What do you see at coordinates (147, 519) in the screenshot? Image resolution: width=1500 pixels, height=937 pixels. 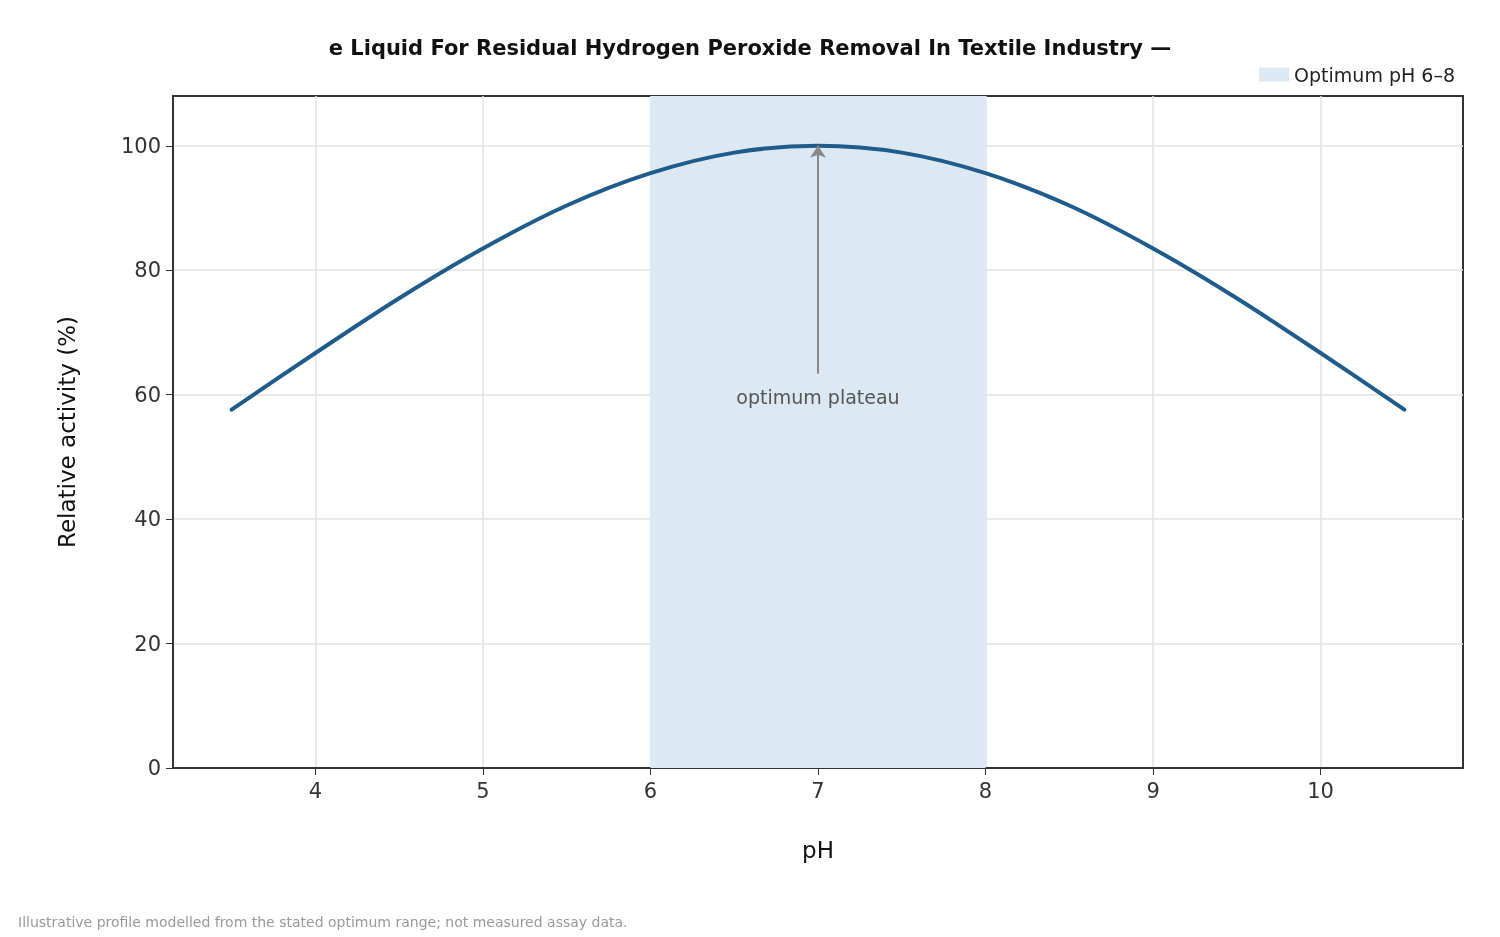 I see `y-tick-label: 40` at bounding box center [147, 519].